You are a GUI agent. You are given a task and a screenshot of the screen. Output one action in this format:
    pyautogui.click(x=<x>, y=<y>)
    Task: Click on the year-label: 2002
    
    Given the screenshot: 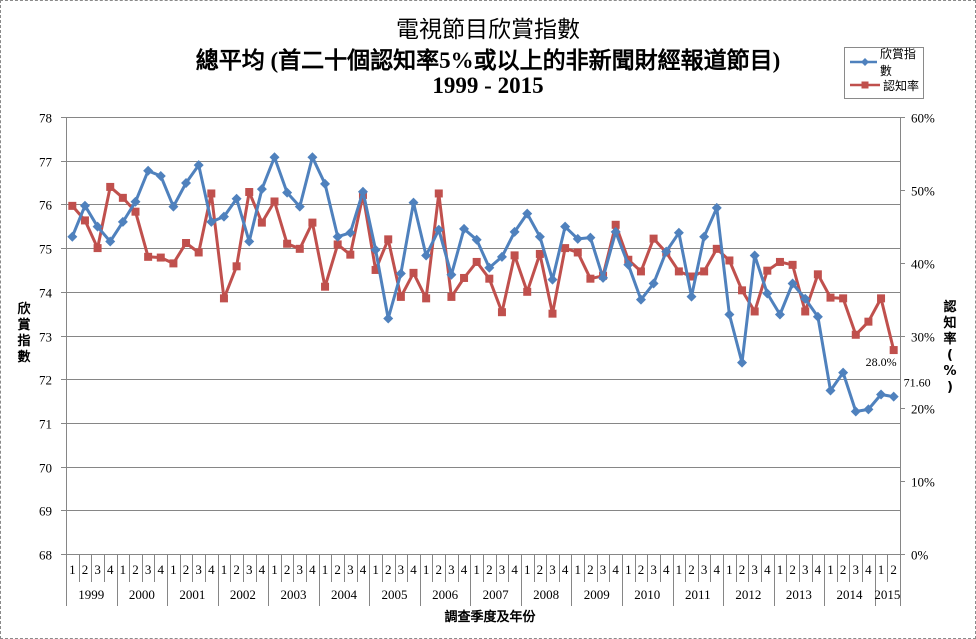 What is the action you would take?
    pyautogui.click(x=243, y=594)
    